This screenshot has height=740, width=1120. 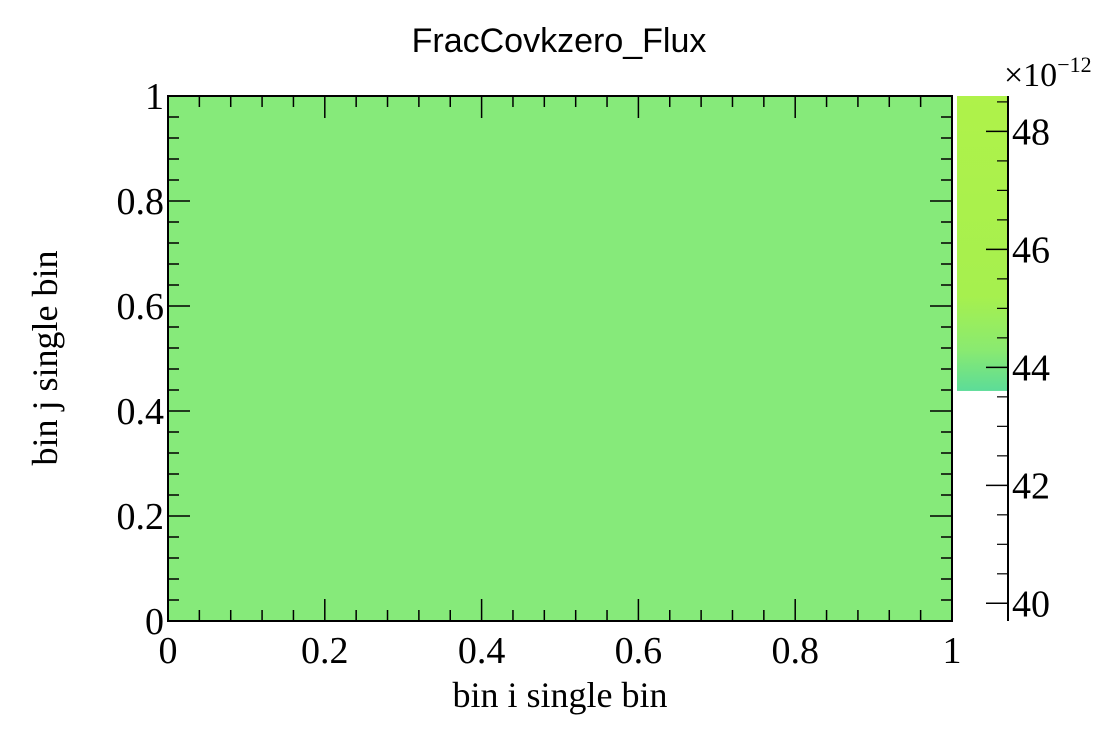 I want to click on y-axis-label: bin j single bin, so click(x=45, y=358).